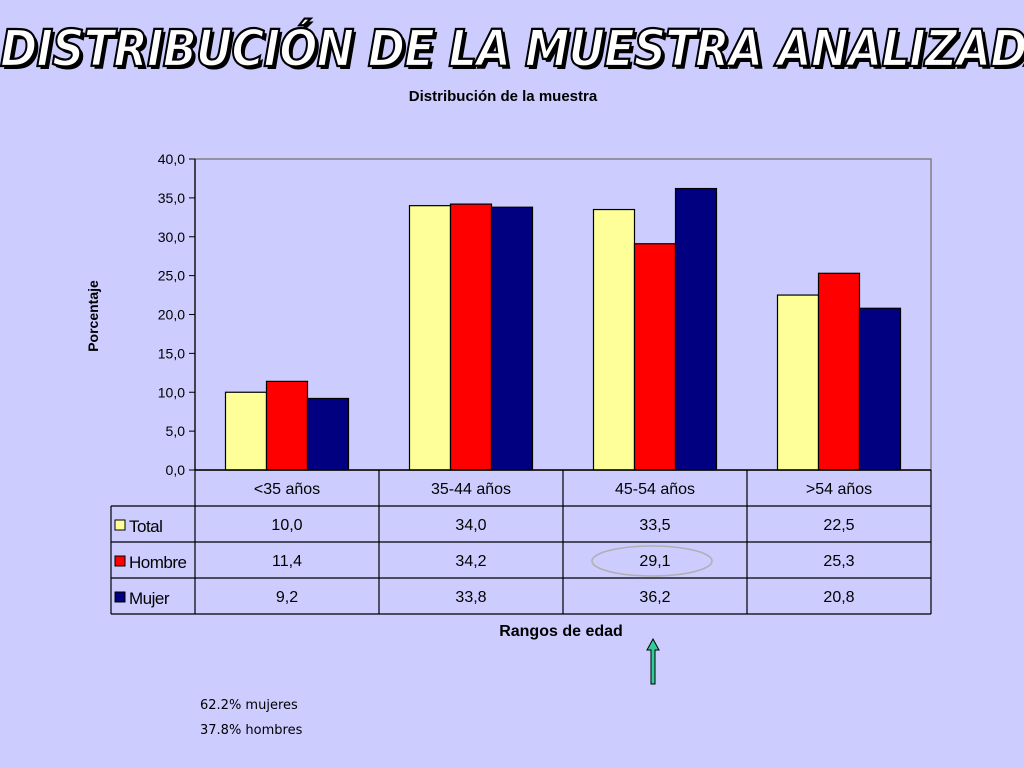 The image size is (1024, 768). Describe the element at coordinates (120, 525) in the screenshot. I see `legend-swatch-total` at that location.